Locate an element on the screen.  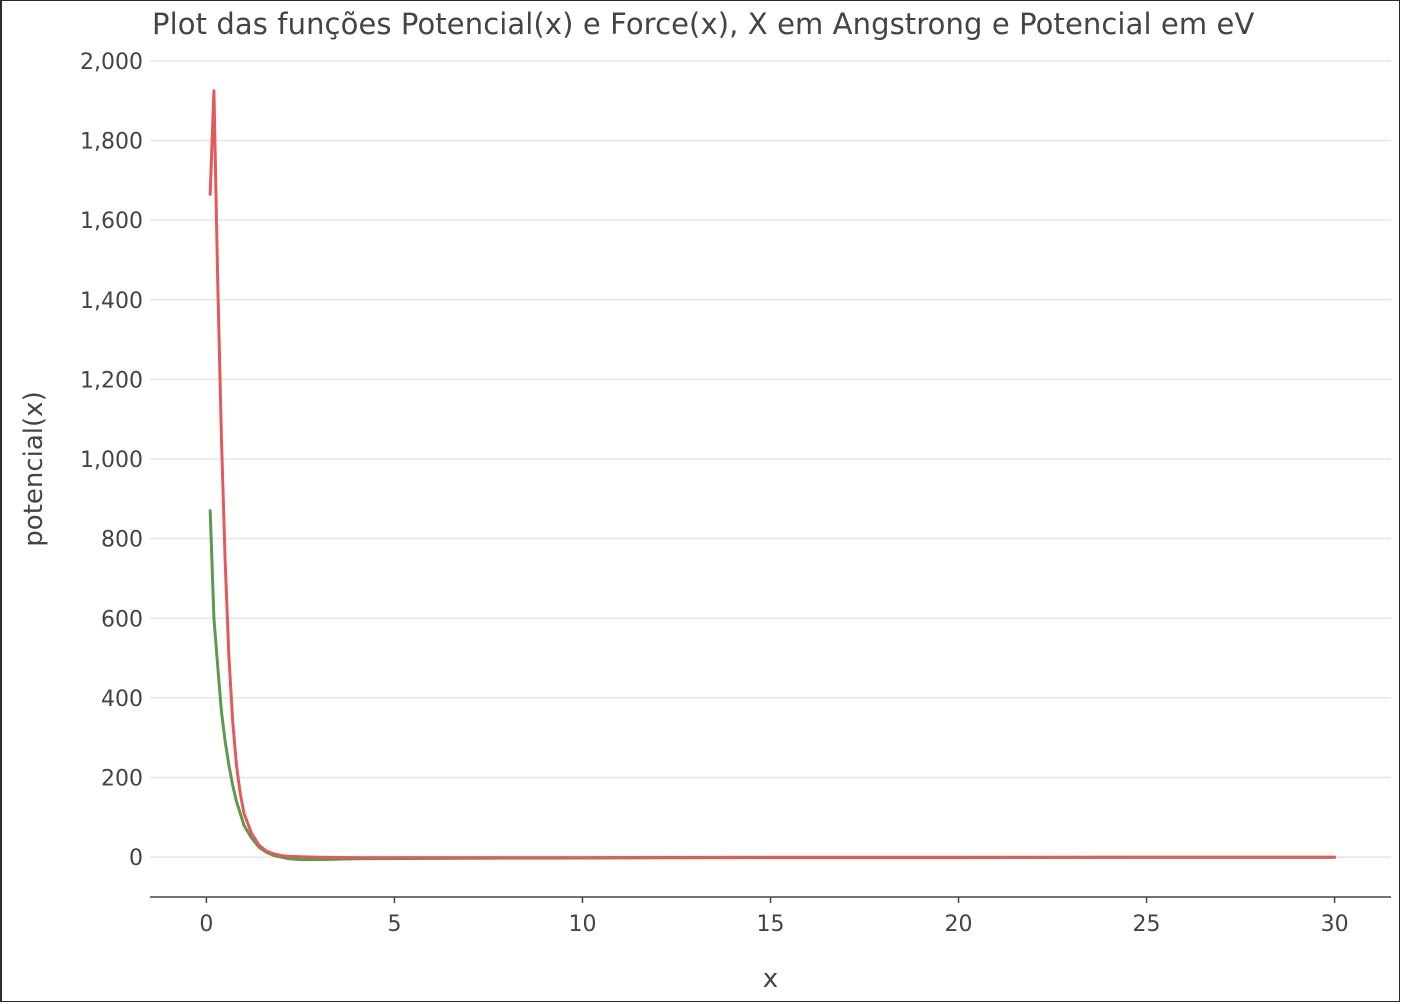
y-tick-label: 1,800 is located at coordinates (111, 142).